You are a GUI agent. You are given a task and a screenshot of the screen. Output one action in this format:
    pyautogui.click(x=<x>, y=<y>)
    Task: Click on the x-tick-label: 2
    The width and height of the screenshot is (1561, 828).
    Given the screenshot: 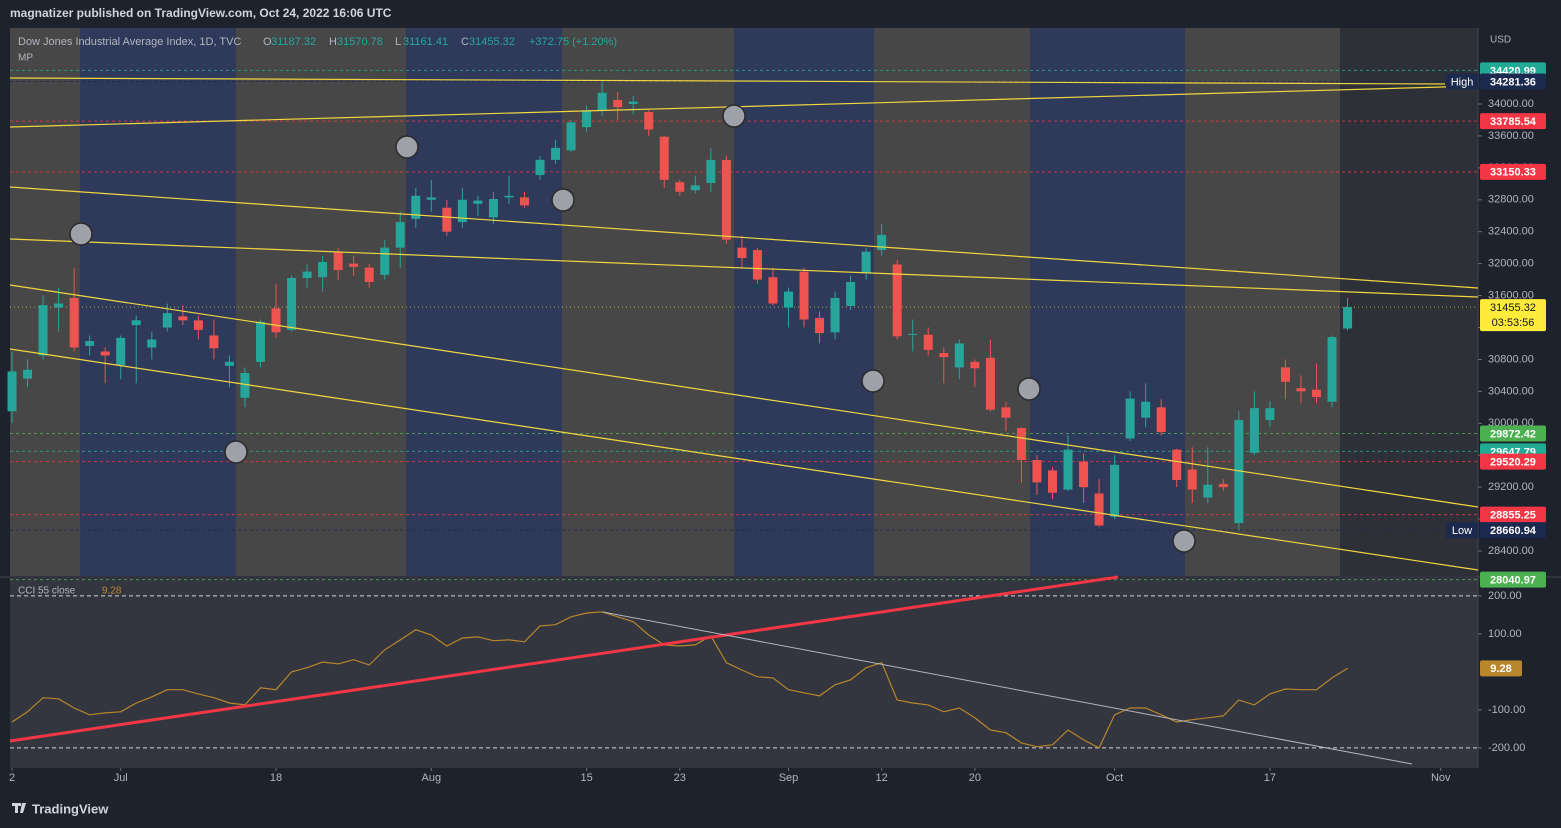 What is the action you would take?
    pyautogui.click(x=12, y=778)
    